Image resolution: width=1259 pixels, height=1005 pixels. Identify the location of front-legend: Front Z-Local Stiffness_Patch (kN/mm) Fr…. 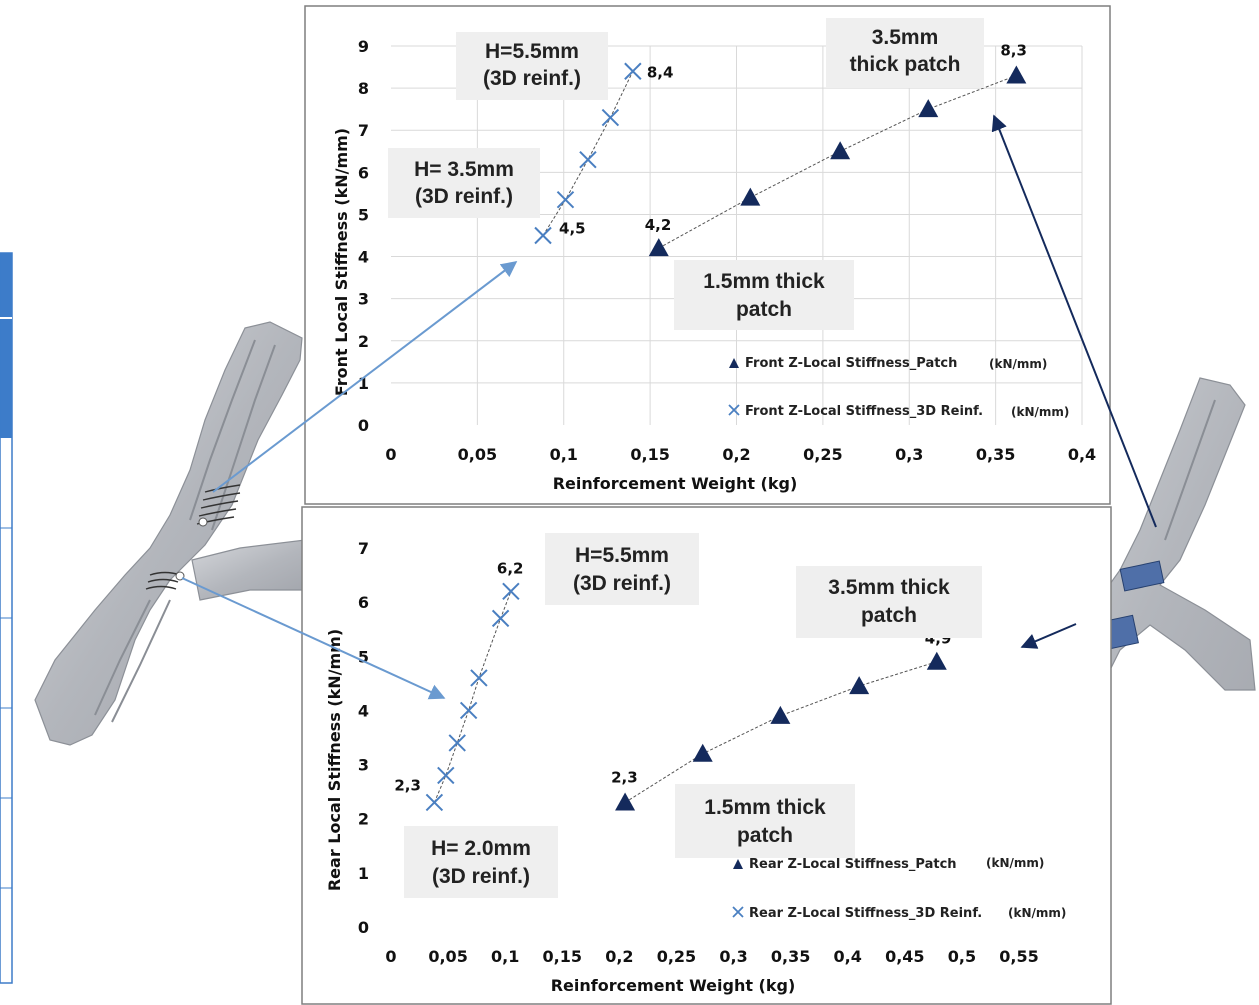
(898, 387).